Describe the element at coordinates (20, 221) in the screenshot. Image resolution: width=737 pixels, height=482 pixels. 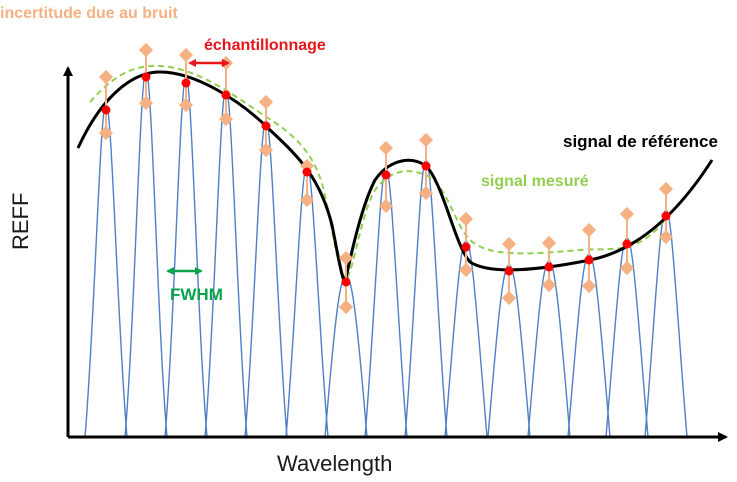
I see `y-axis-label: REFF` at that location.